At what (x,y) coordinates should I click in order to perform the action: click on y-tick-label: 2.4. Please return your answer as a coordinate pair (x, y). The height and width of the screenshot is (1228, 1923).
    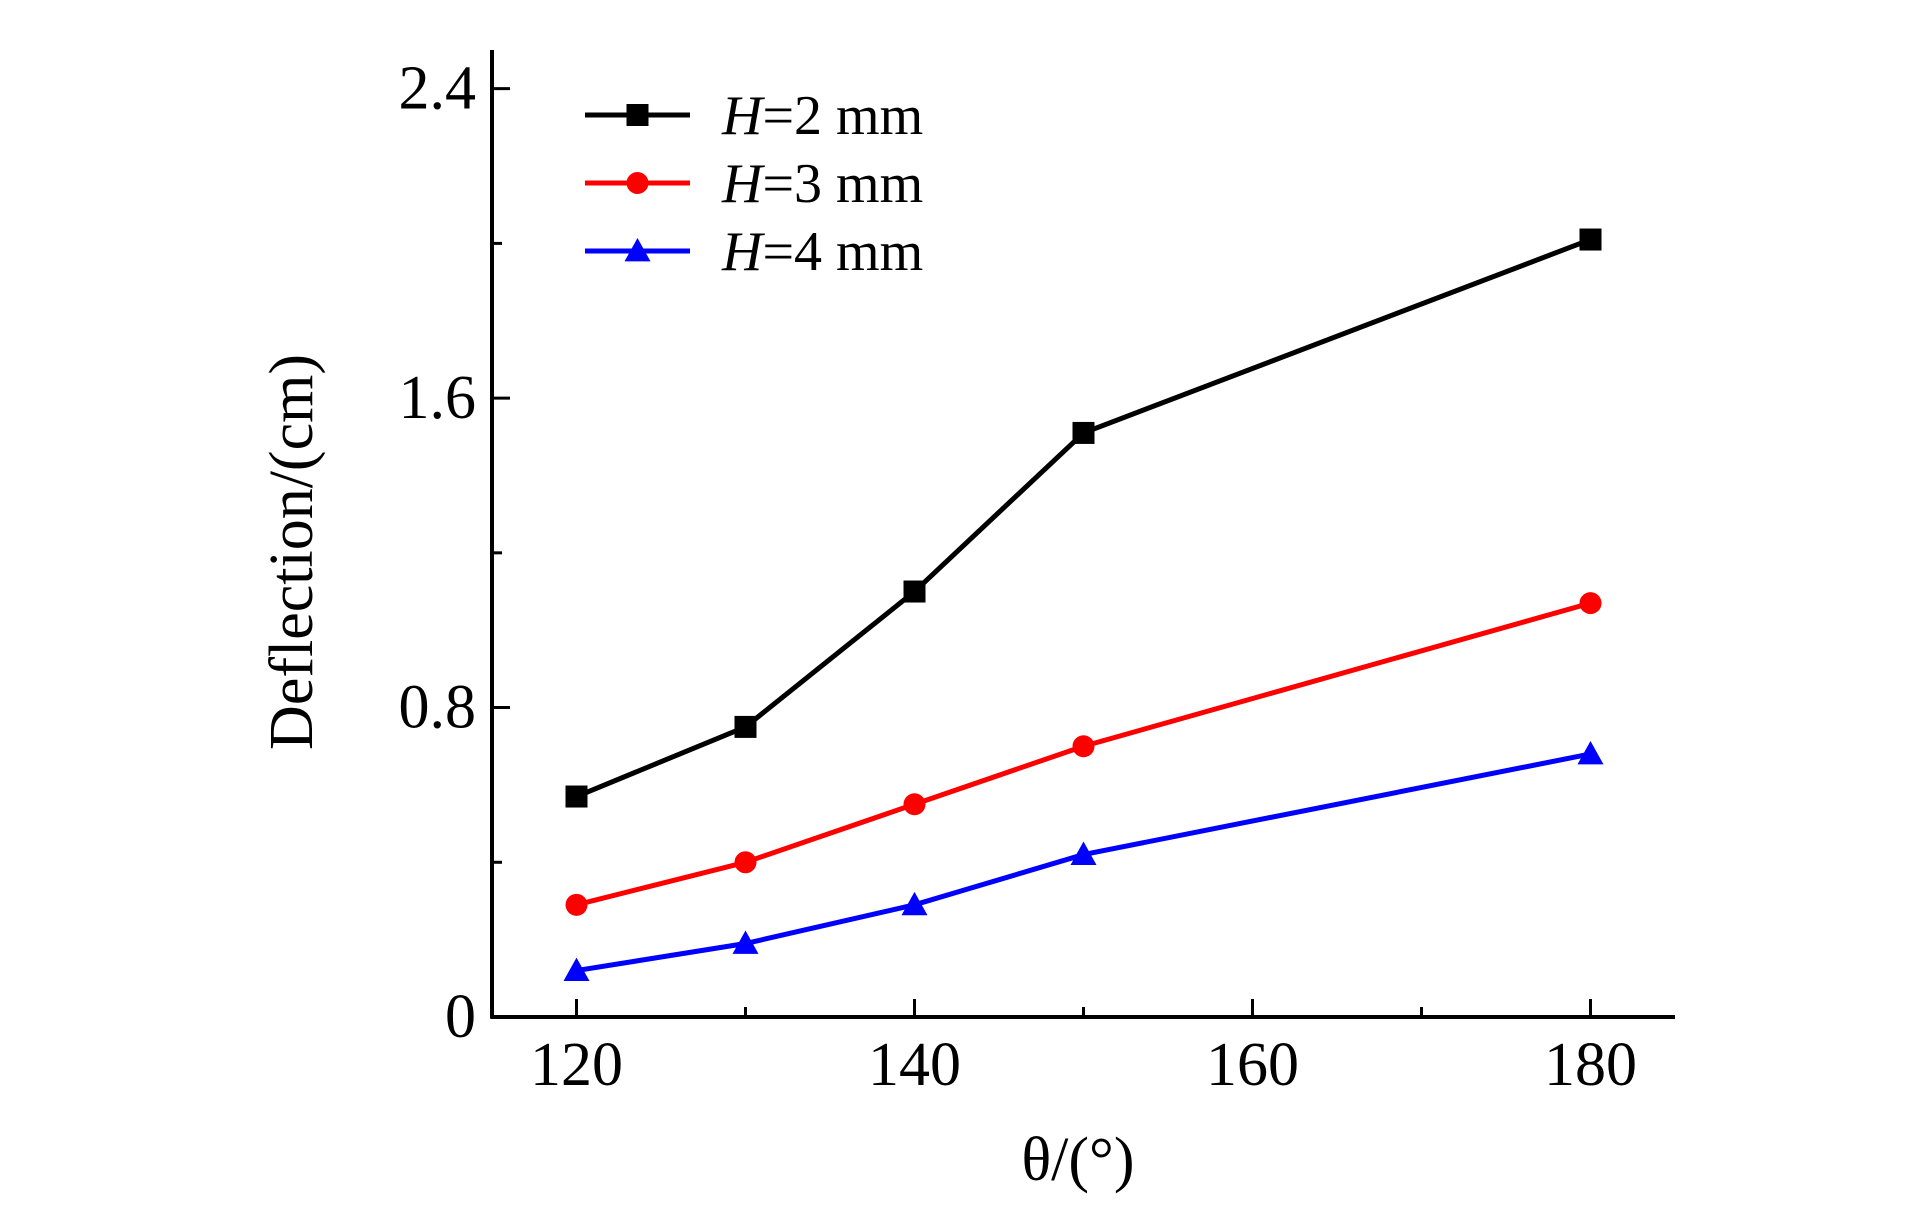
    Looking at the image, I should click on (438, 89).